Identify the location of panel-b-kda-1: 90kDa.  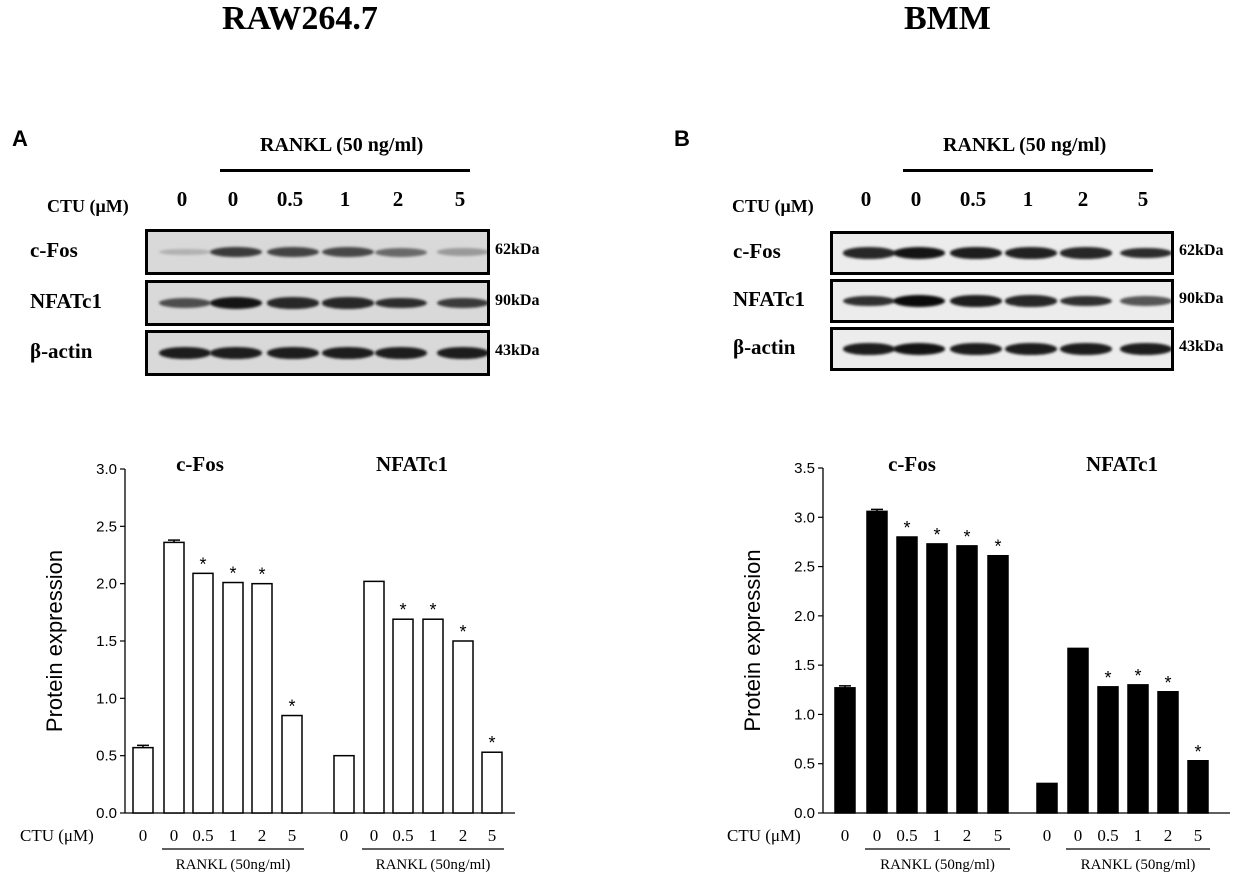
(1201, 298).